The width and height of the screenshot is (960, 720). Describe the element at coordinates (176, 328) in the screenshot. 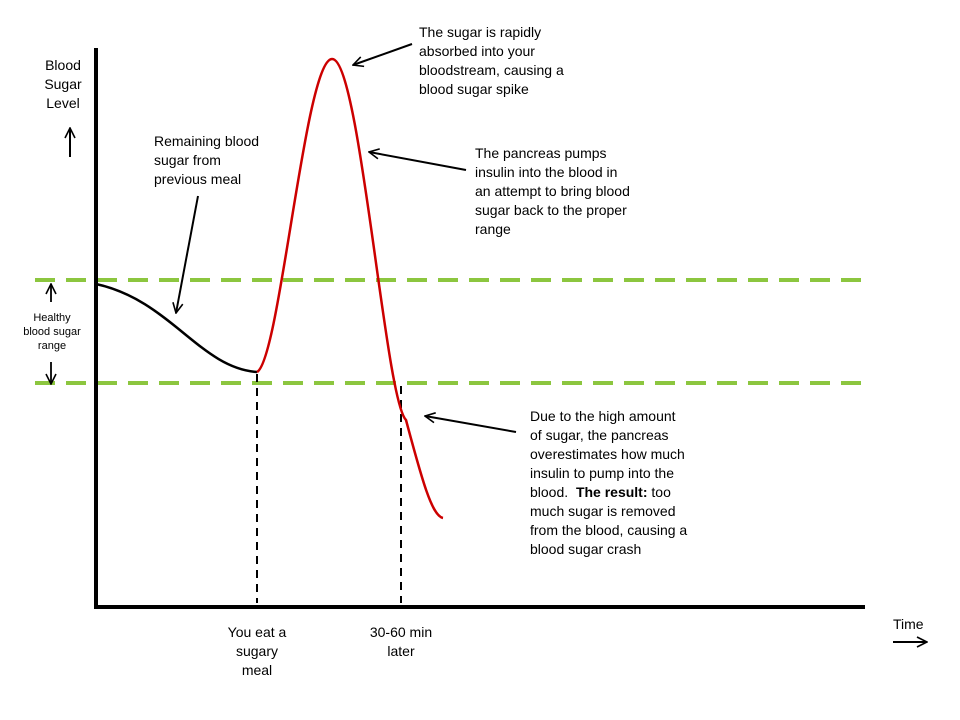

I see `curve-before-meal` at that location.